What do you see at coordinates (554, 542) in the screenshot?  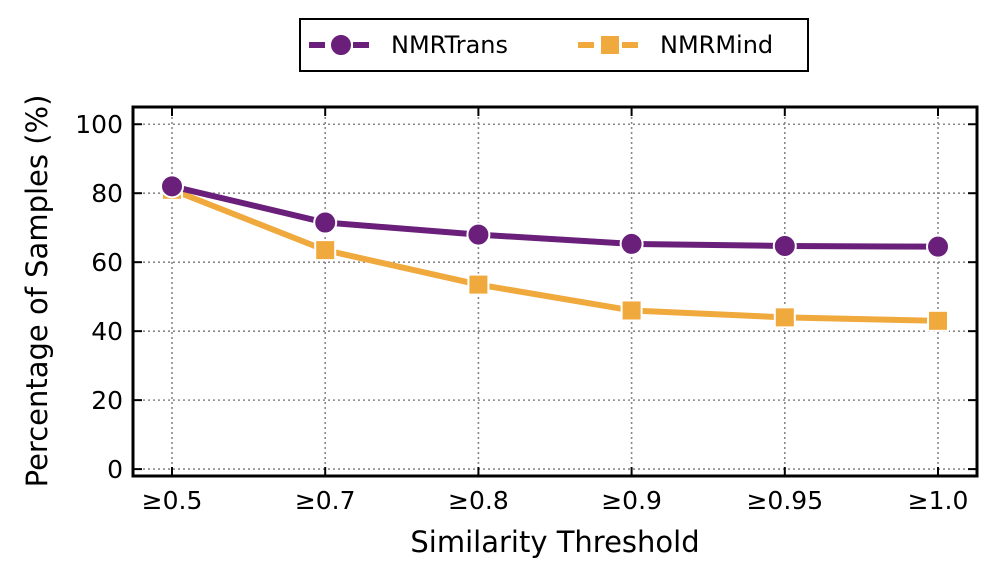 I see `x-axis-title: Similarity Threshold` at bounding box center [554, 542].